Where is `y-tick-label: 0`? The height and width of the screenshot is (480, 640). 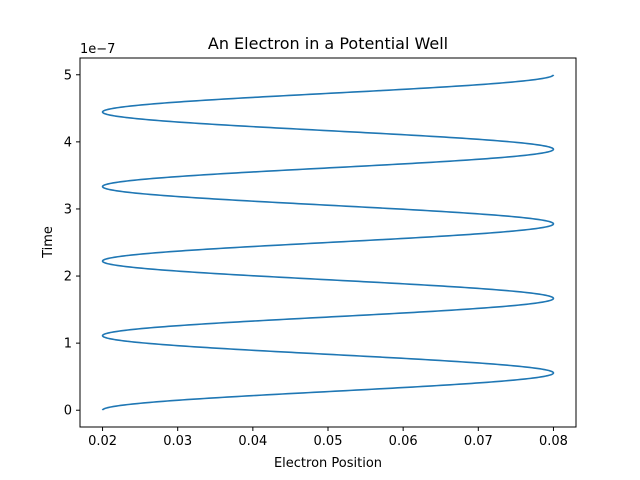
y-tick-label: 0 is located at coordinates (68, 411).